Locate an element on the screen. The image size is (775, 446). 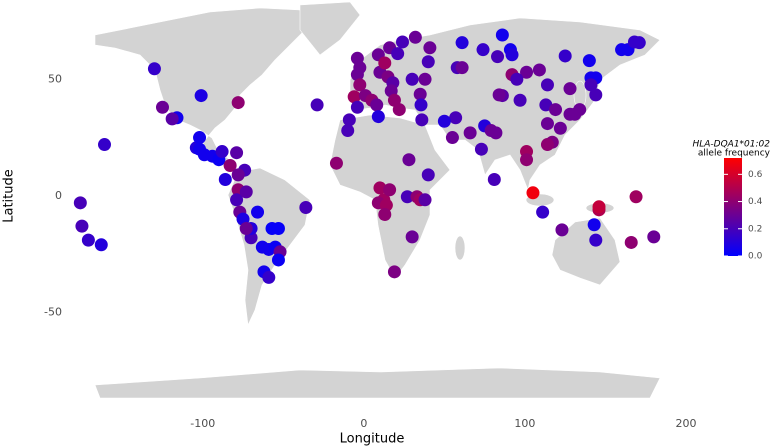
greenland is located at coordinates (330, 28).